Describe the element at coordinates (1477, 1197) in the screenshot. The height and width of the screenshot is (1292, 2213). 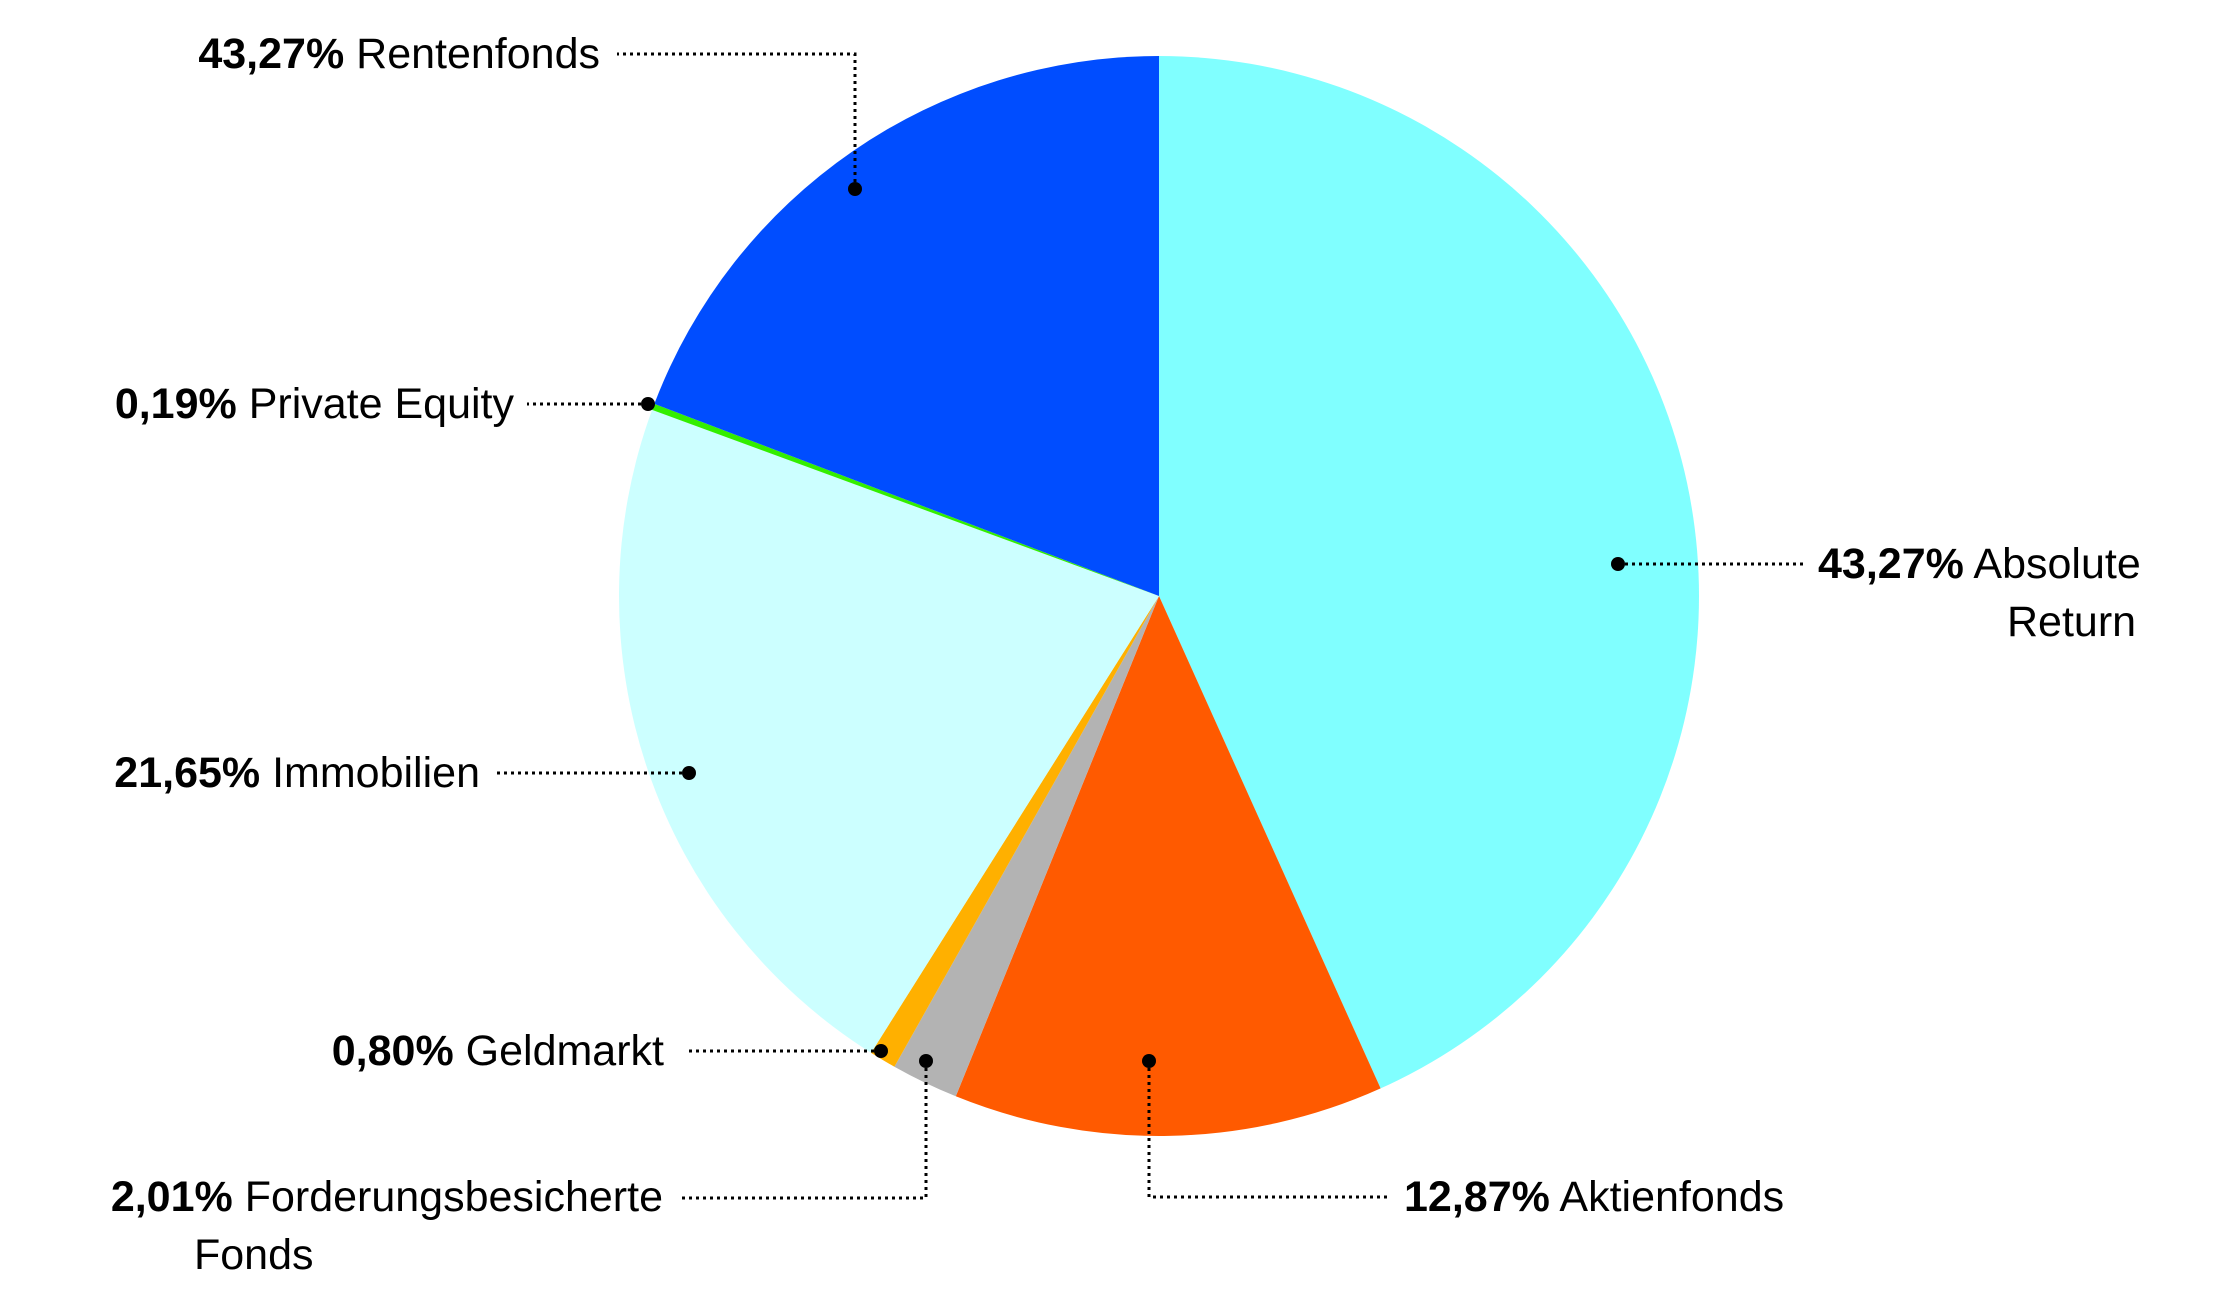
I see `value-label: 12,87%` at that location.